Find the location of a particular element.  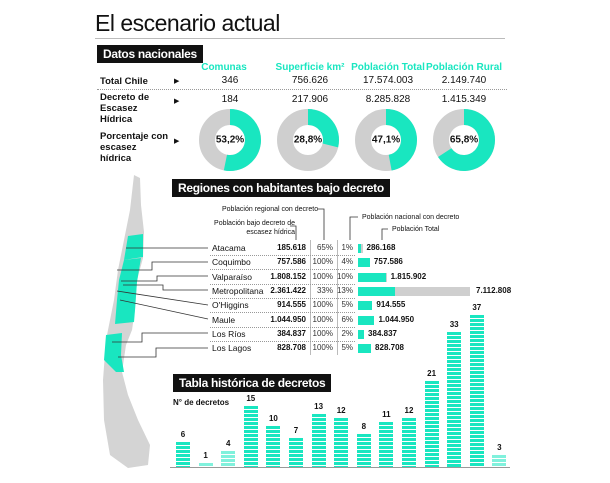

chart-baseline is located at coordinates (340, 467).